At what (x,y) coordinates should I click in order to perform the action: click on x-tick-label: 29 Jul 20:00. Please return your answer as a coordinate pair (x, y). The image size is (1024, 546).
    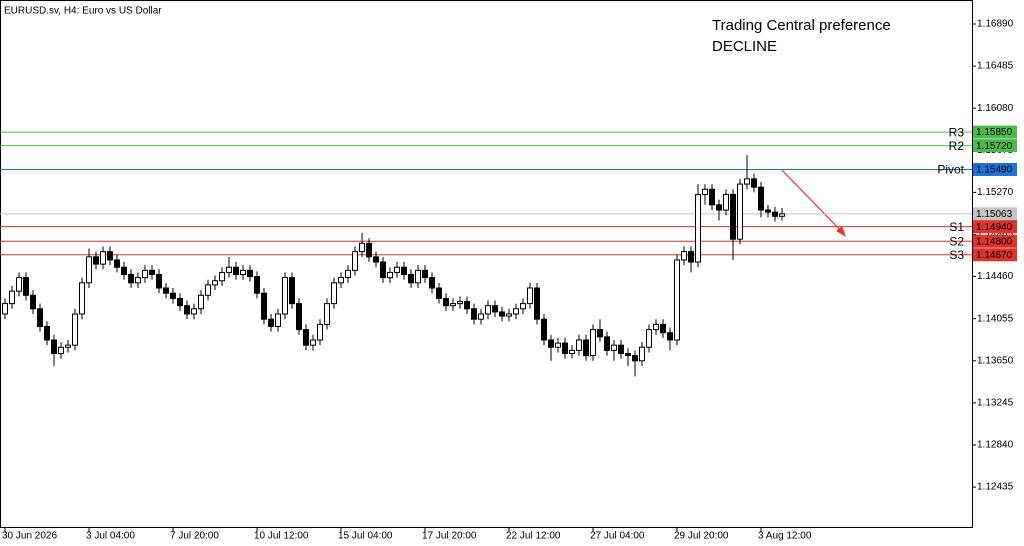
    Looking at the image, I should click on (701, 536).